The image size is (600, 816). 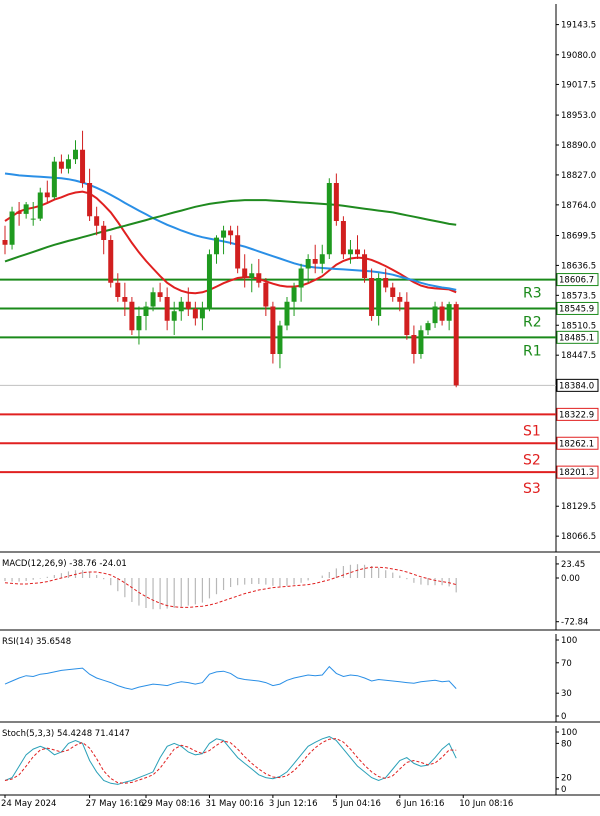 I want to click on price-tick-label: 19080.0, so click(x=578, y=56).